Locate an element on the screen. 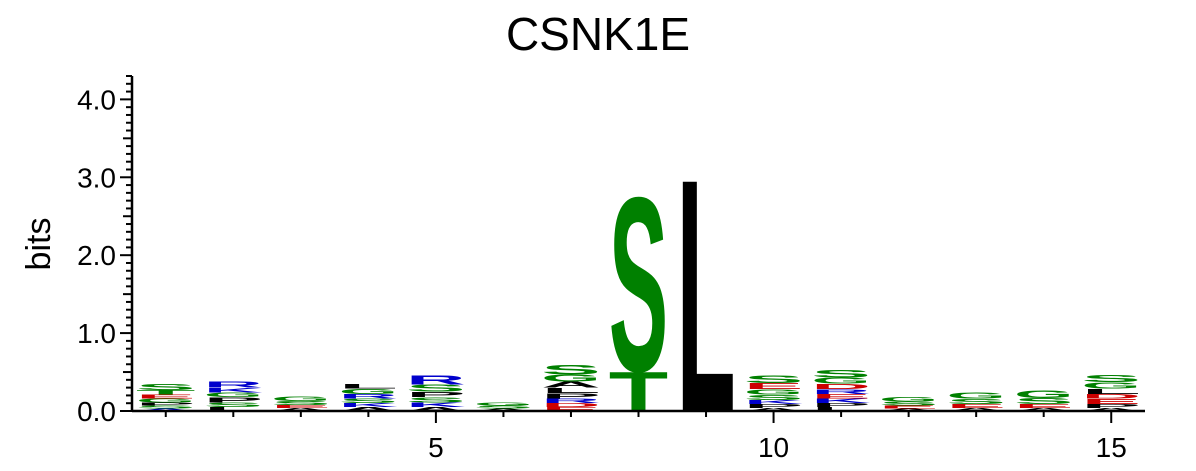 Image resolution: width=1196 pixels, height=471 pixels. logo-stack-8: TS is located at coordinates (638, 284).